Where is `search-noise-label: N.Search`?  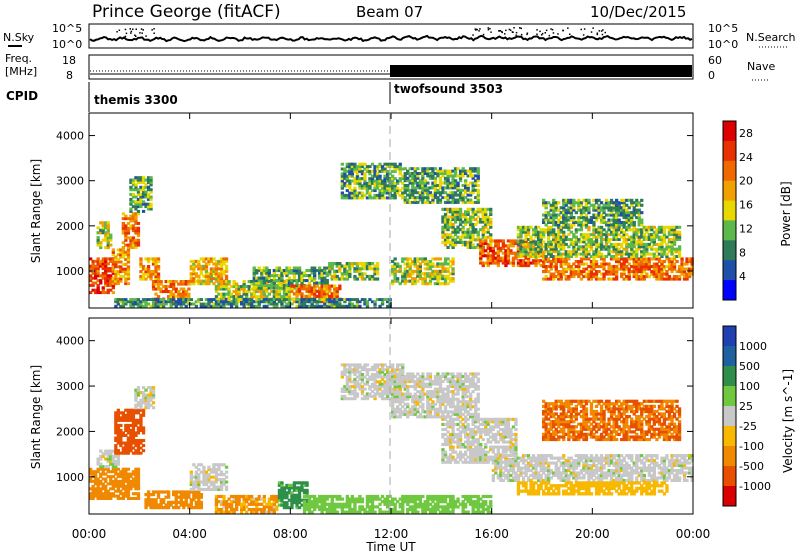 search-noise-label: N.Search is located at coordinates (771, 37).